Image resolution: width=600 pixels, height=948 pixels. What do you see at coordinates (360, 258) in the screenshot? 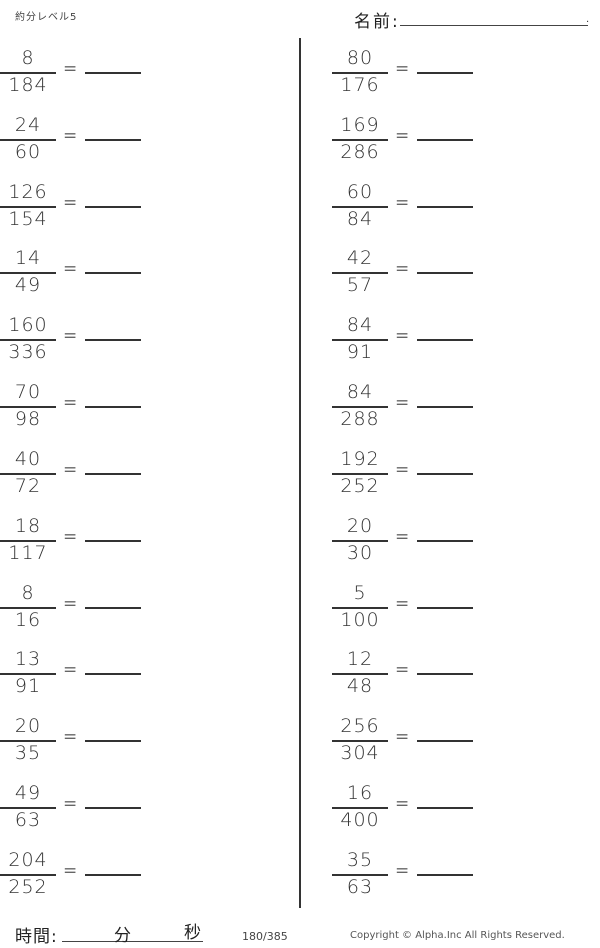
I see `numerator: 42` at bounding box center [360, 258].